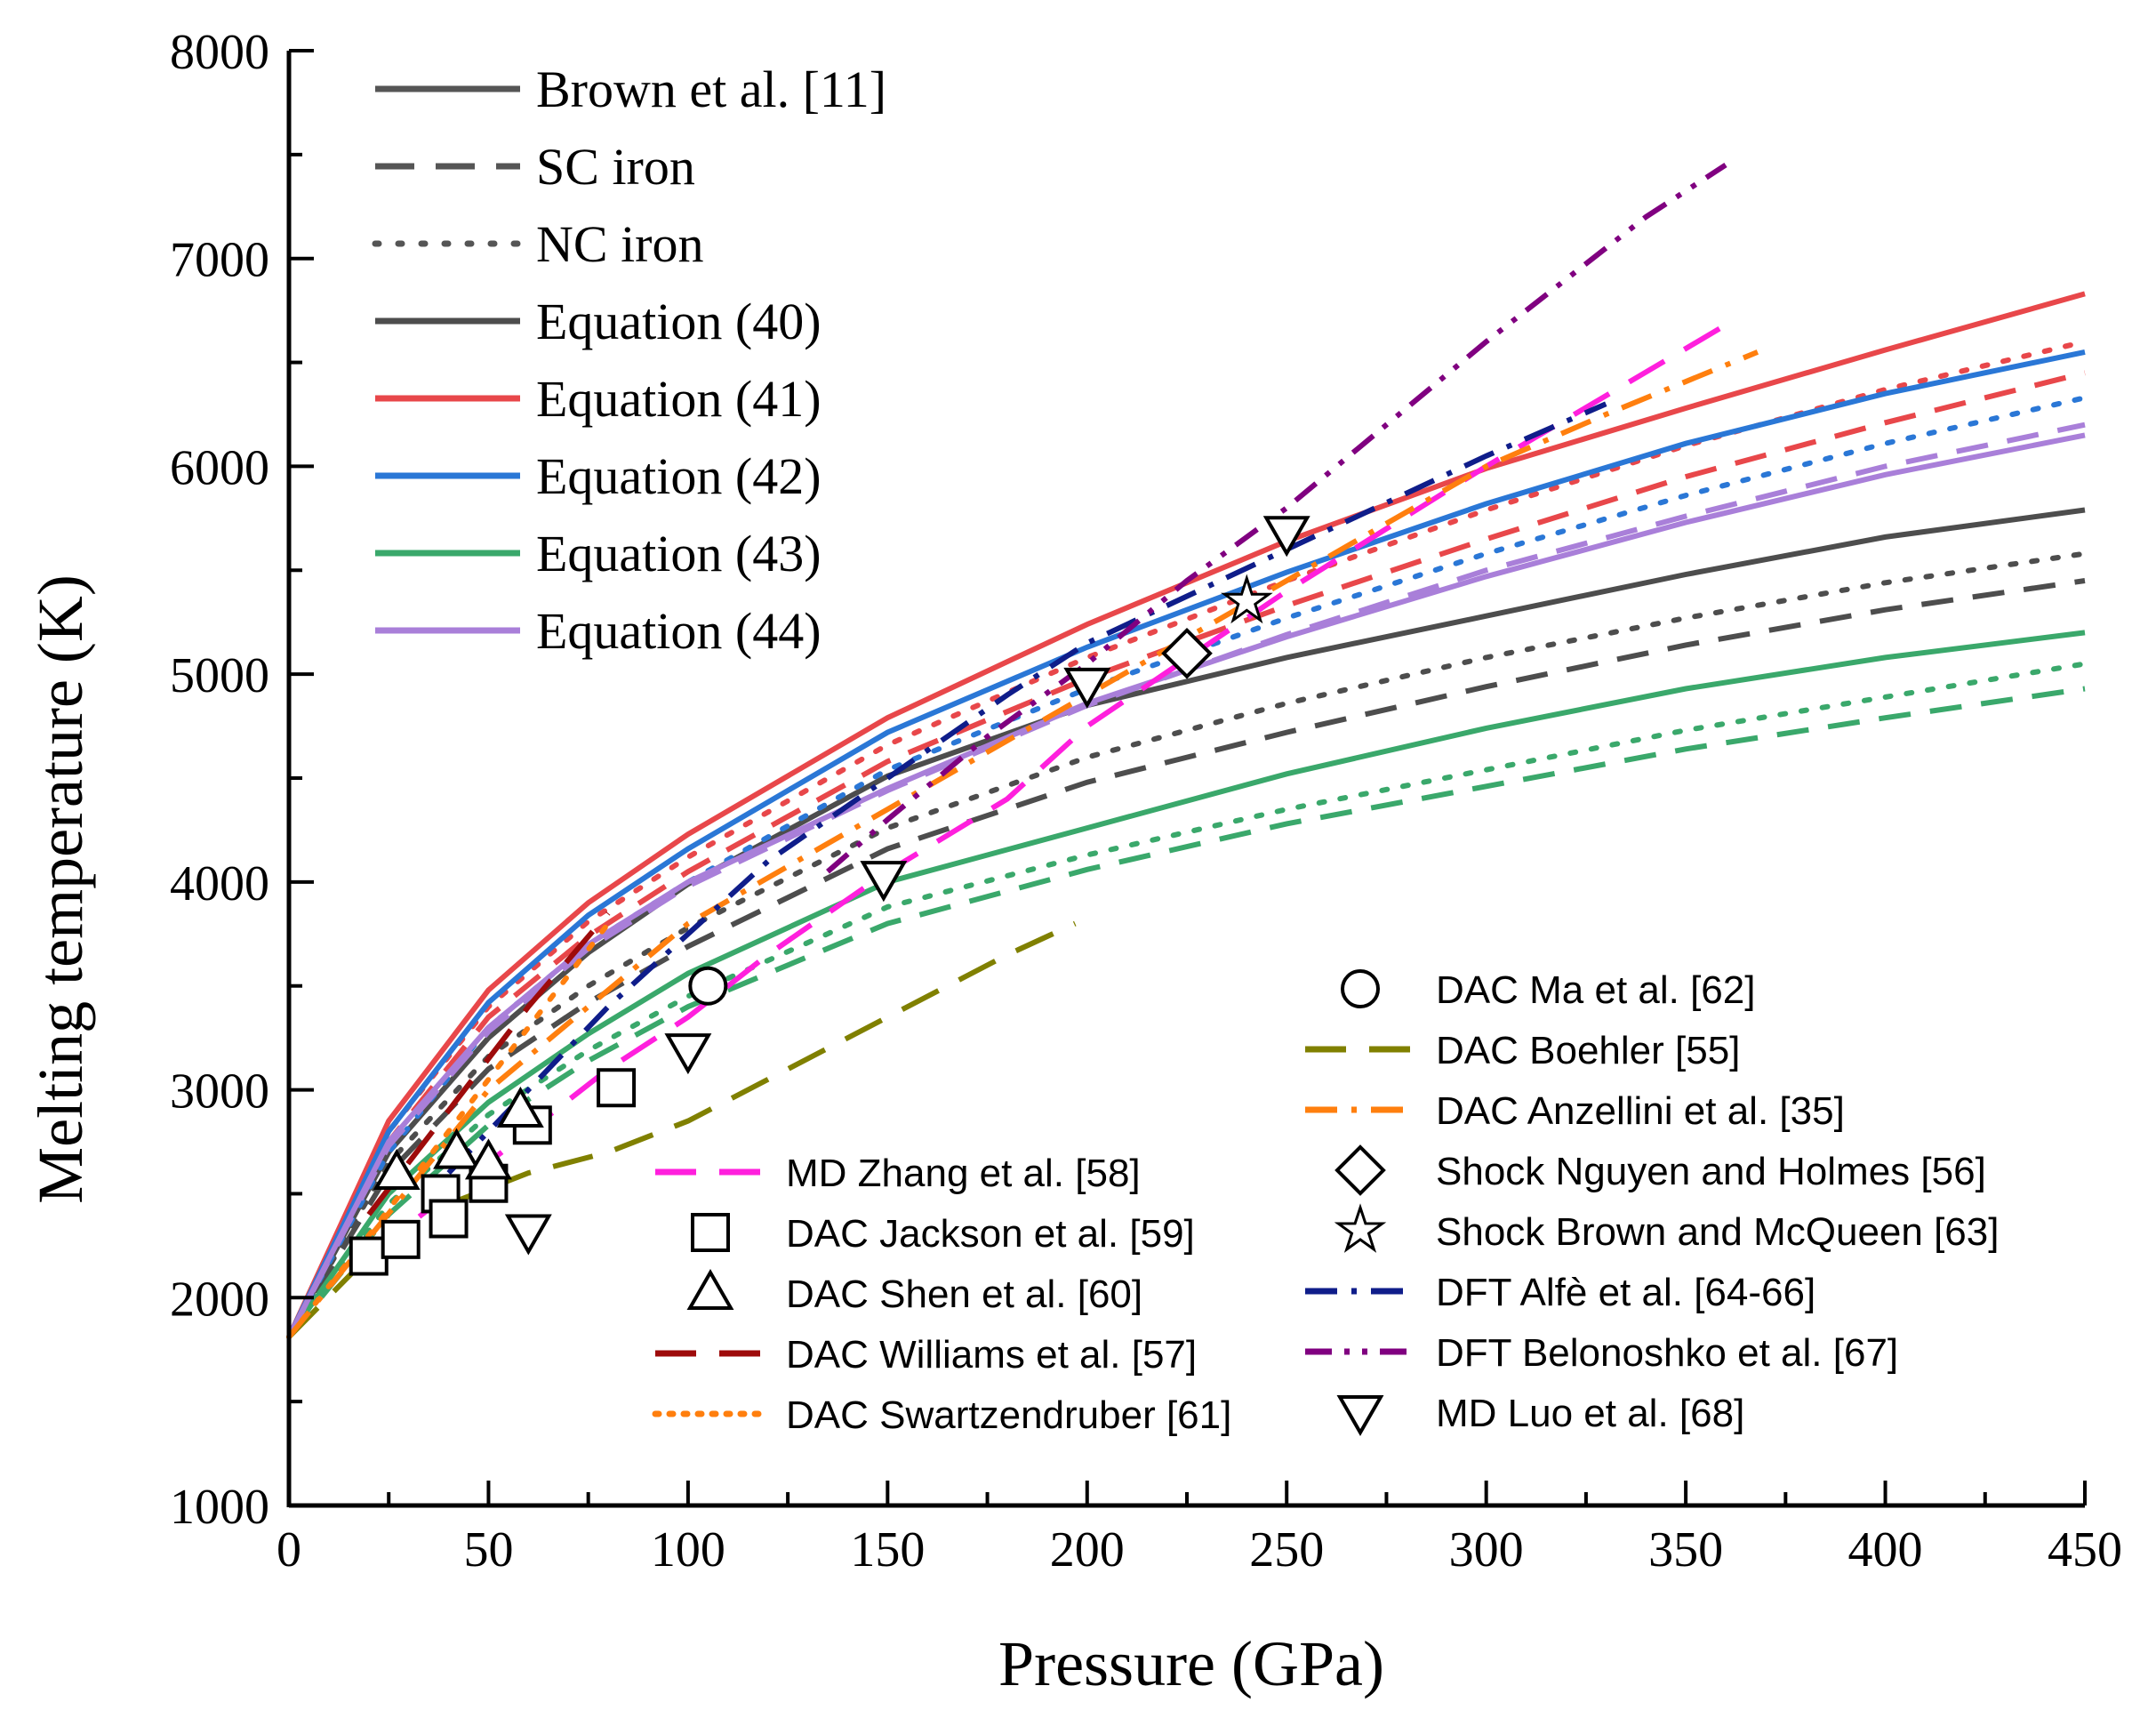 Image resolution: width=2156 pixels, height=1710 pixels. Describe the element at coordinates (1009, 1415) in the screenshot. I see `legend-label-dac-swartzendruber-61: DAC Swartzendruber [61]` at that location.